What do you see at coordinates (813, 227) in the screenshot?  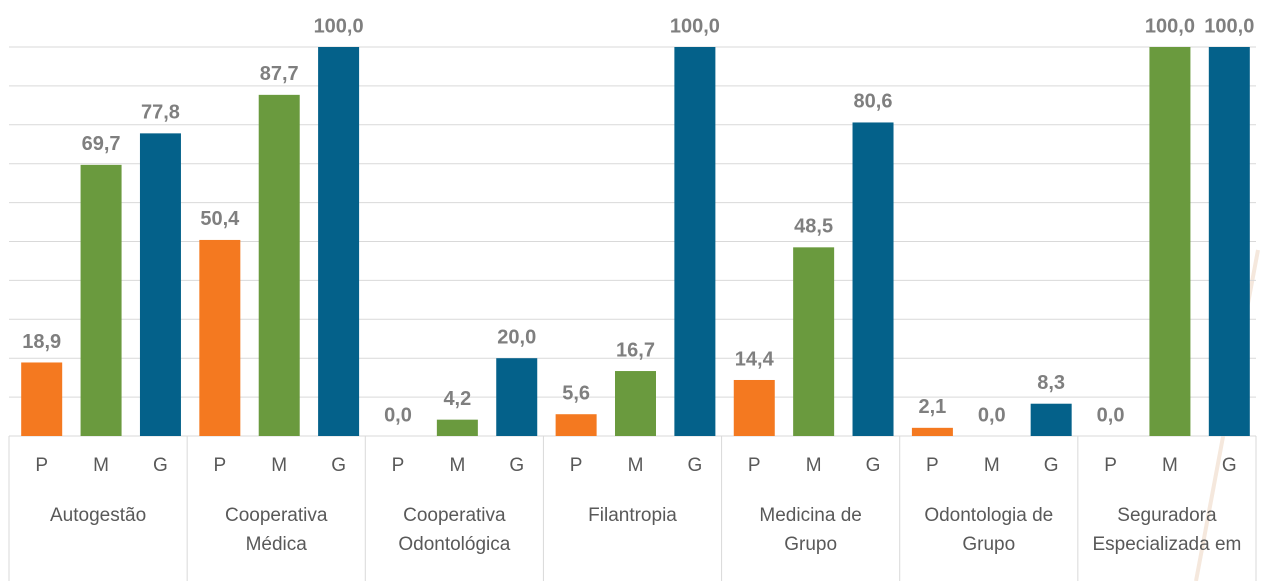 I see `value-label: 48,5` at bounding box center [813, 227].